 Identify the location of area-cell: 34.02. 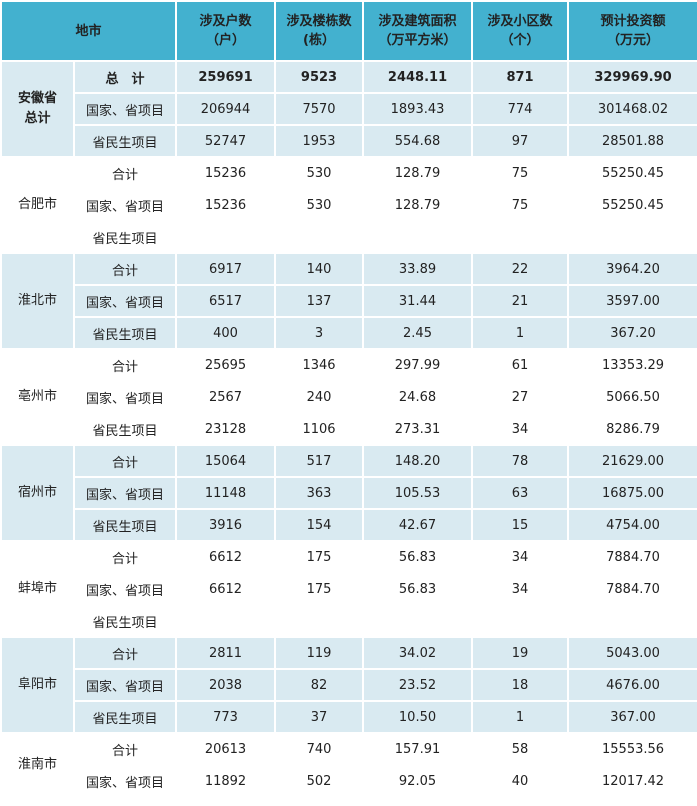
(418, 653).